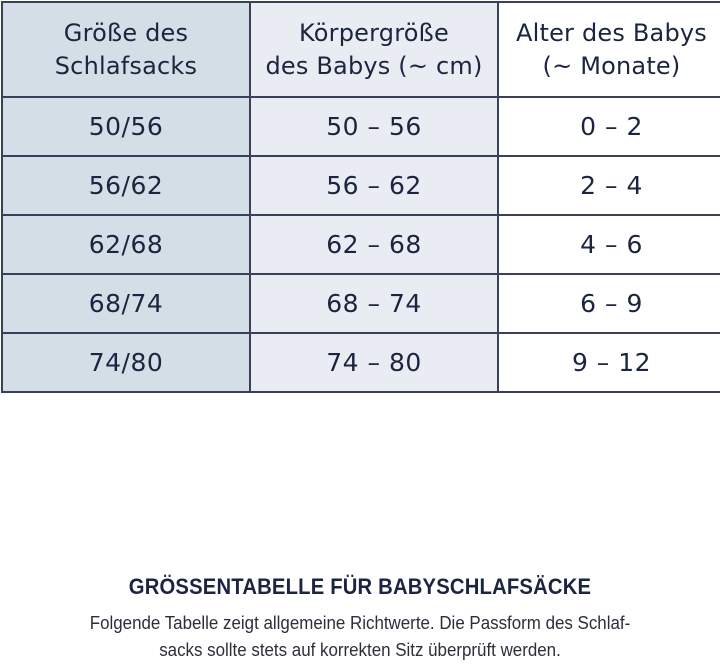 The width and height of the screenshot is (720, 667). I want to click on table-row: 62/68 62 – 68 4 – 6, so click(360, 244).